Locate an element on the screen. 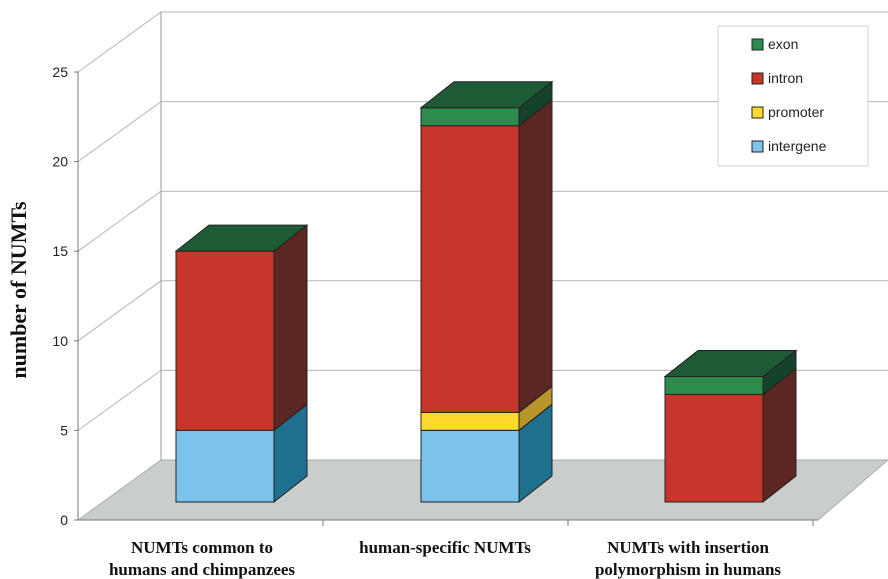  legend-label-exon: exon is located at coordinates (783, 44).